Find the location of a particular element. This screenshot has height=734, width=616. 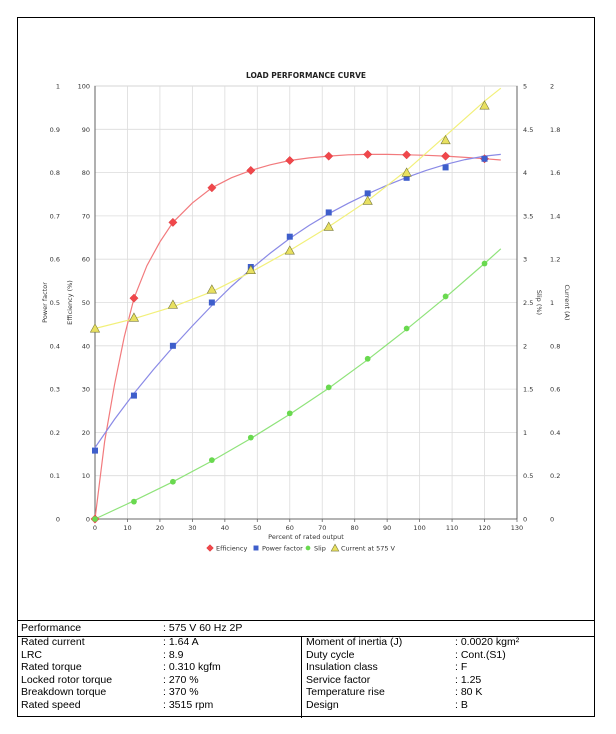

current-tick-label: 1.8 is located at coordinates (555, 130).